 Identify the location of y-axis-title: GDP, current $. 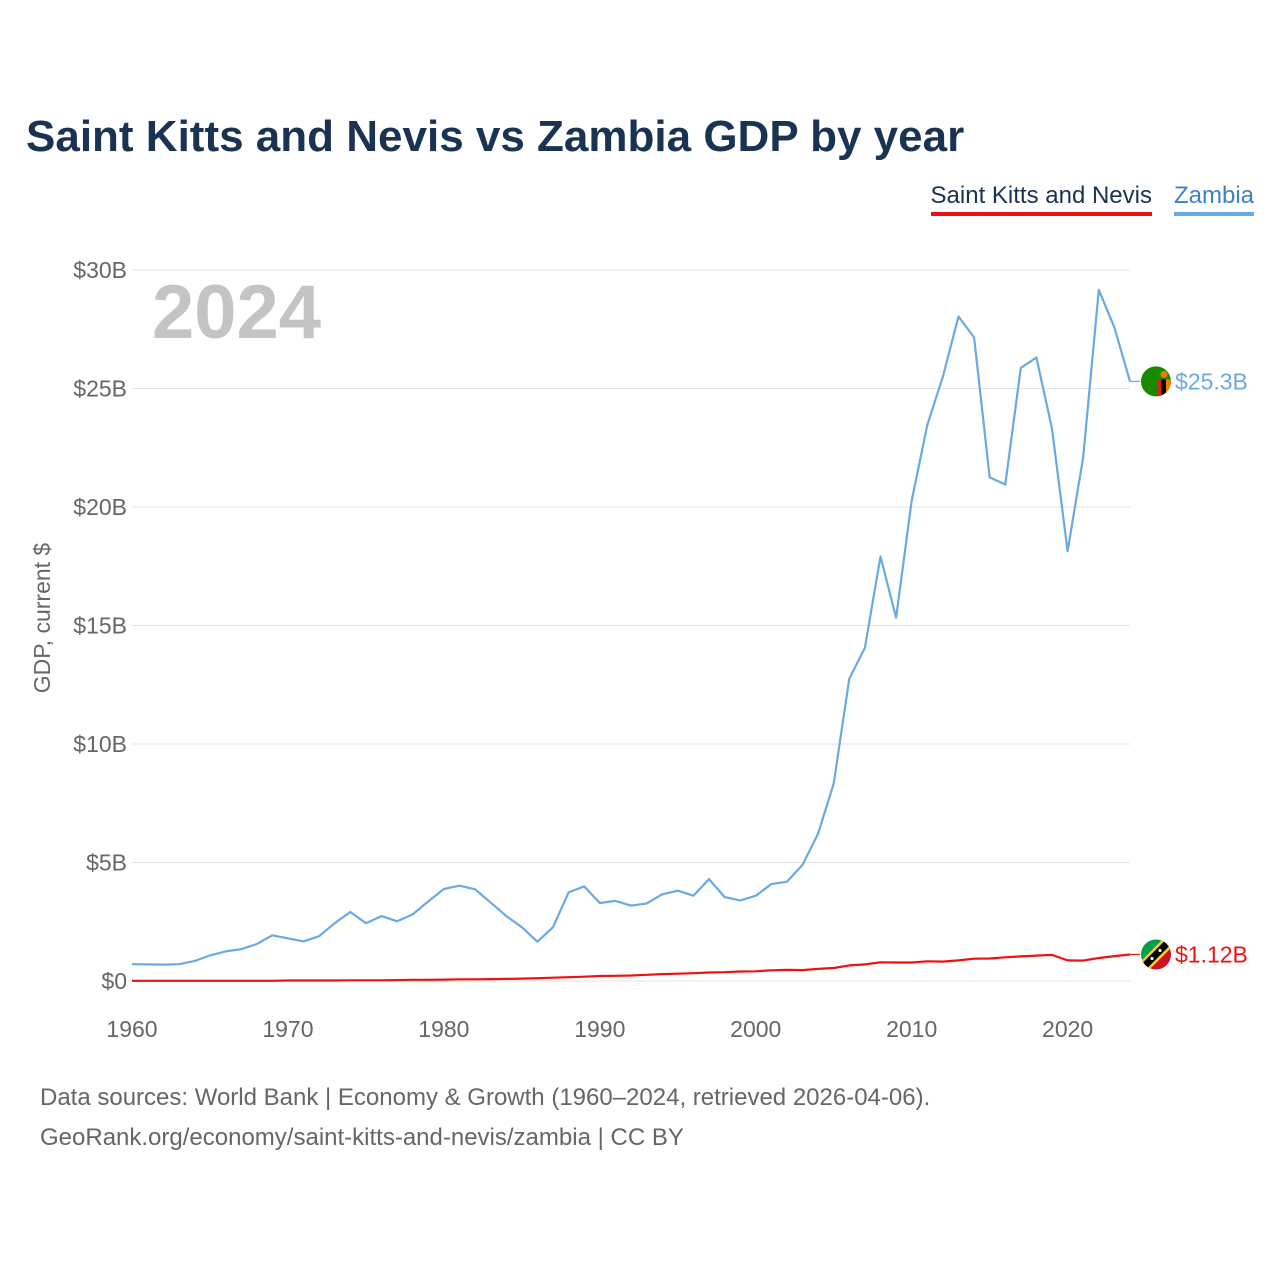
(42, 618).